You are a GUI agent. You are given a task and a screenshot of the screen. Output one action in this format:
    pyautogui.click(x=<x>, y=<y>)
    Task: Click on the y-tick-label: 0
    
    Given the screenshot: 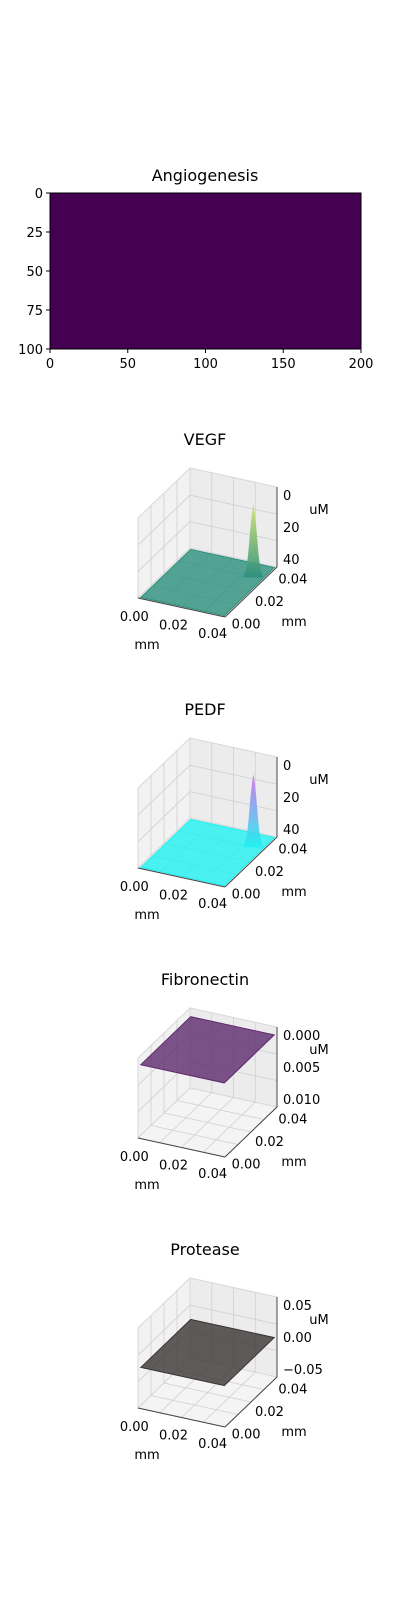 What is the action you would take?
    pyautogui.click(x=39, y=194)
    